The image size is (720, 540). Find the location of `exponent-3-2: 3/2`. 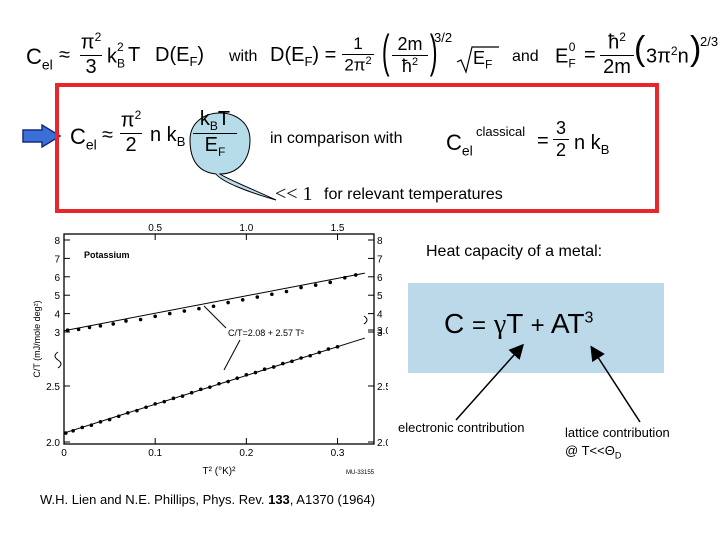

exponent-3-2: 3/2 is located at coordinates (443, 37).